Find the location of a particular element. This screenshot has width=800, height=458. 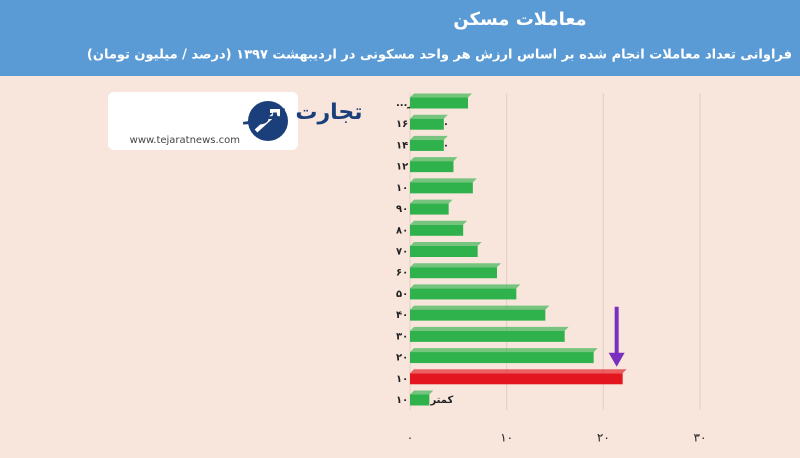

x-tick-label: ۳۰ is located at coordinates (700, 438).